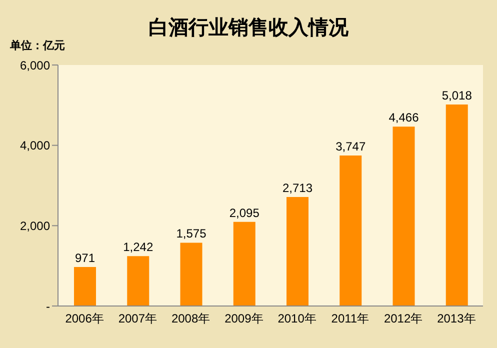 This screenshot has height=348, width=497. I want to click on y-tick-label: 4,000, so click(35, 145).